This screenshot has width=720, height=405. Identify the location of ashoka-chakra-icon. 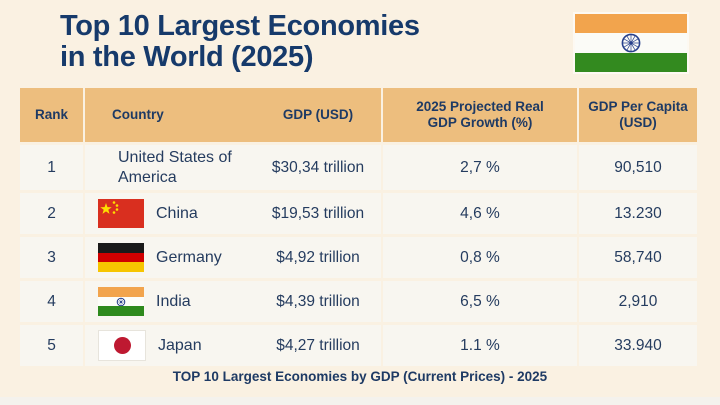
(631, 43).